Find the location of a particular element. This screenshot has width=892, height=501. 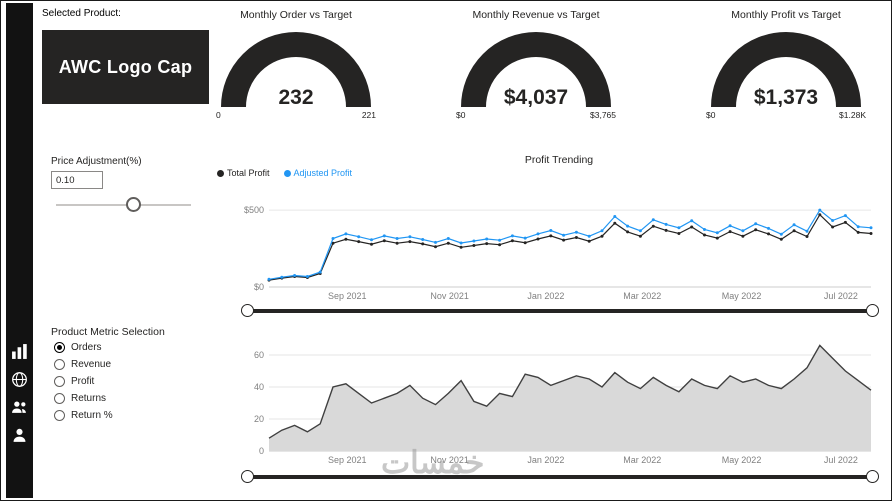

radio-orders: Orders is located at coordinates (83, 347).